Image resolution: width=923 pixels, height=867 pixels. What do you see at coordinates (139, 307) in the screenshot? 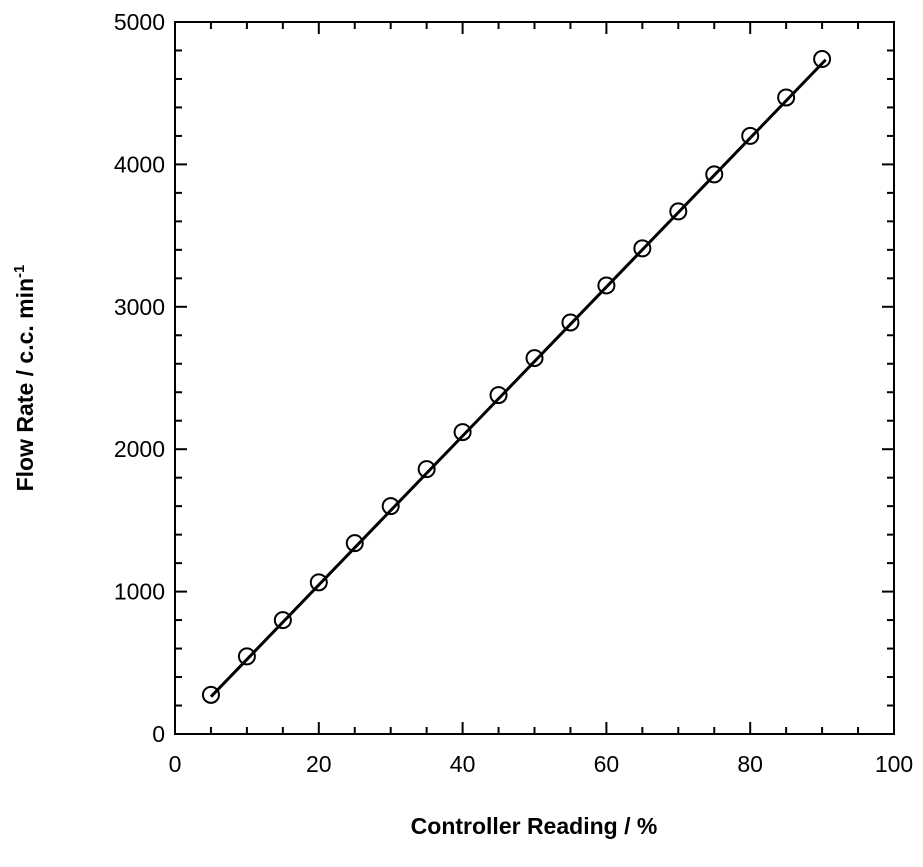
I see `y-tick-label: 3000` at bounding box center [139, 307].